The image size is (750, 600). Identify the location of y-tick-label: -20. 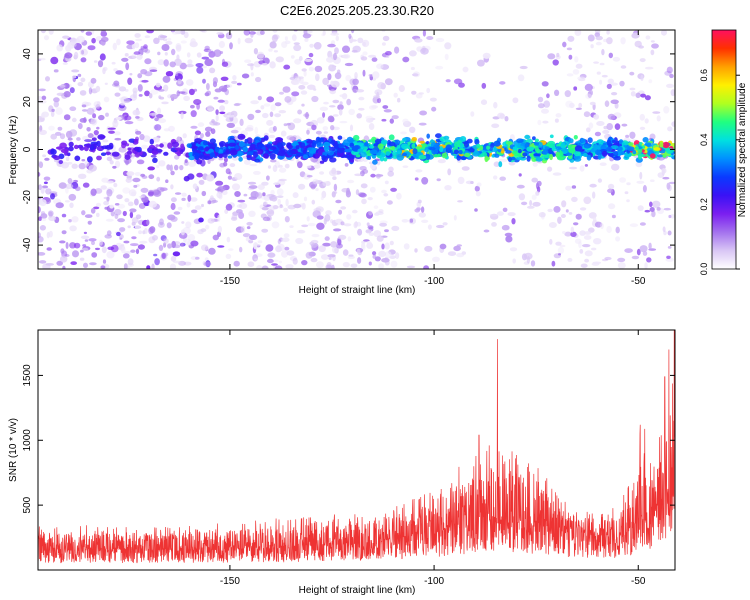
(27, 197).